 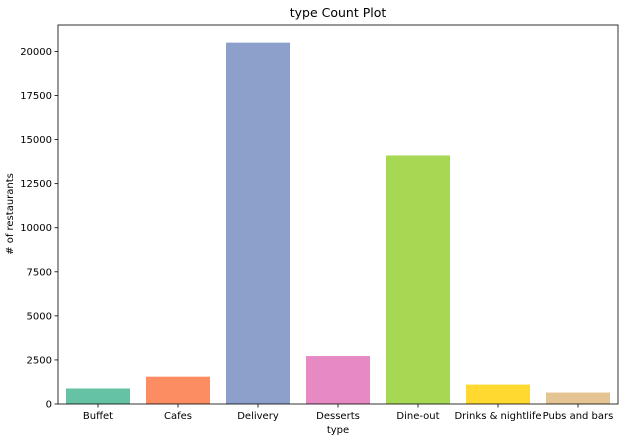 What do you see at coordinates (178, 416) in the screenshot?
I see `x-tick-label: Cafes` at bounding box center [178, 416].